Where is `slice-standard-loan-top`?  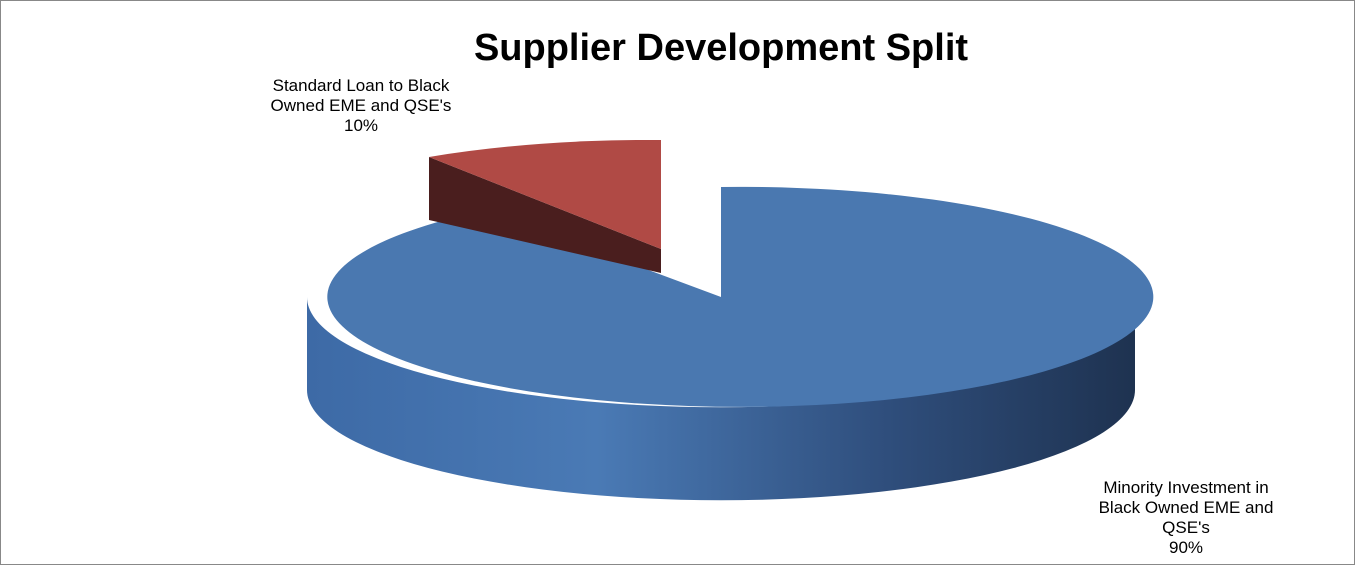 slice-standard-loan-top is located at coordinates (545, 194).